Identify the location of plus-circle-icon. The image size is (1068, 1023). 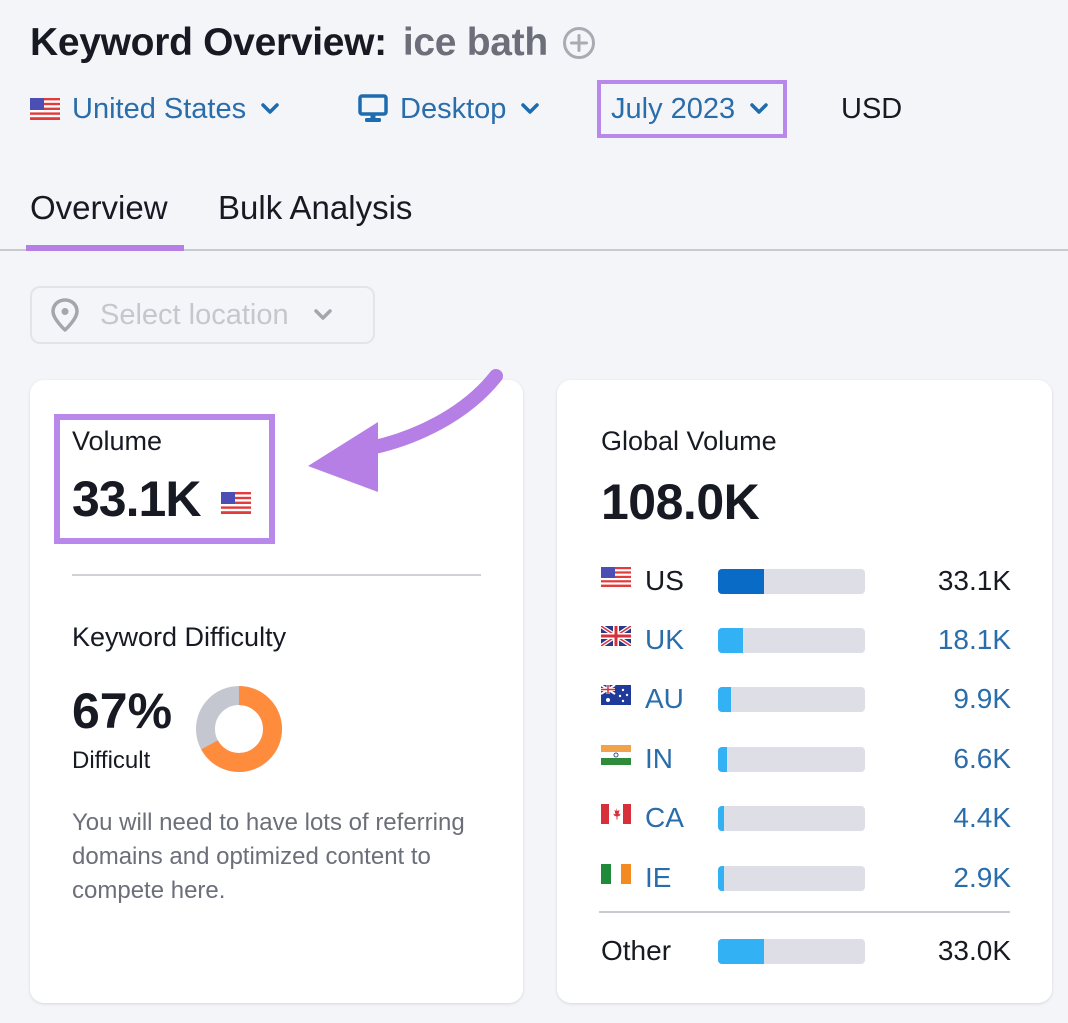
(579, 43).